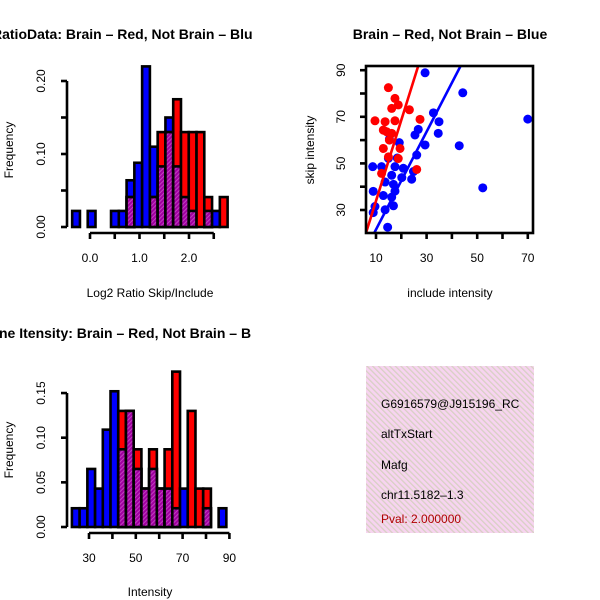  What do you see at coordinates (450, 34) in the screenshot?
I see `scatter-title: Brain – Red, Not Brain – Blue` at bounding box center [450, 34].